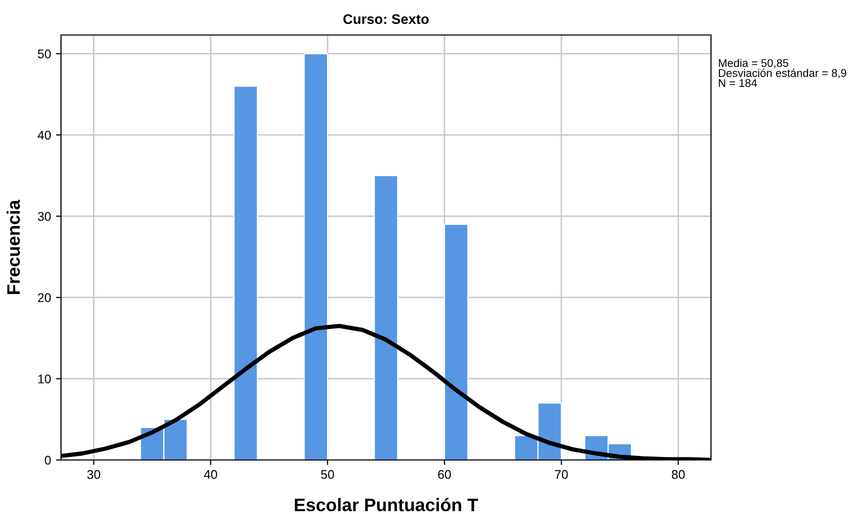 The image size is (862, 514). Describe the element at coordinates (93, 474) in the screenshot. I see `x-tick-label: 30` at that location.